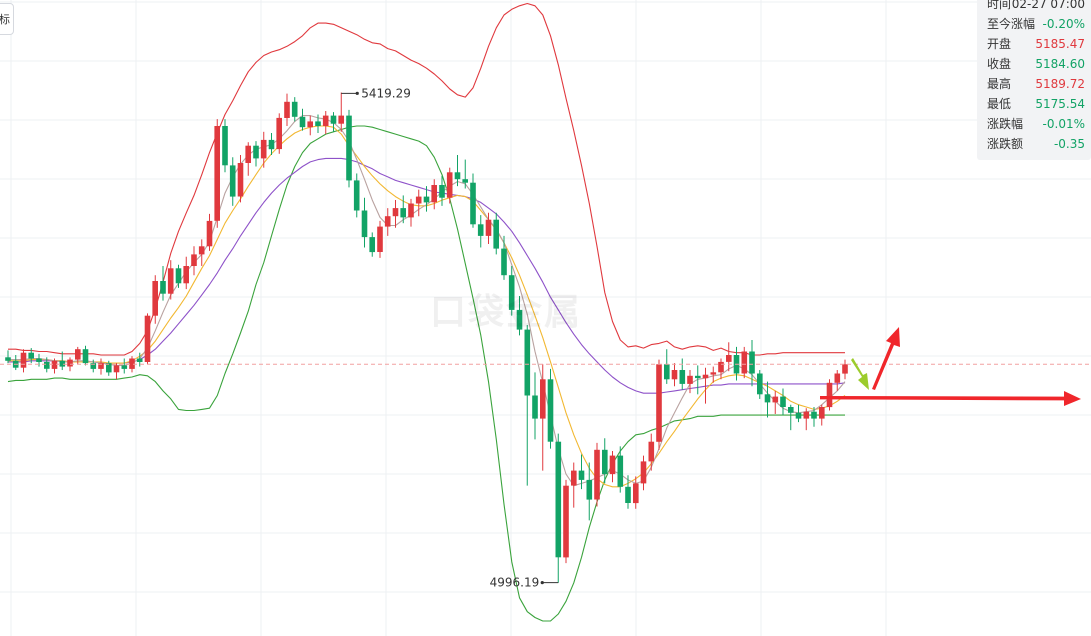 The width and height of the screenshot is (1091, 636). What do you see at coordinates (950, 398) in the screenshot?
I see `horizontal-arrow-right` at bounding box center [950, 398].